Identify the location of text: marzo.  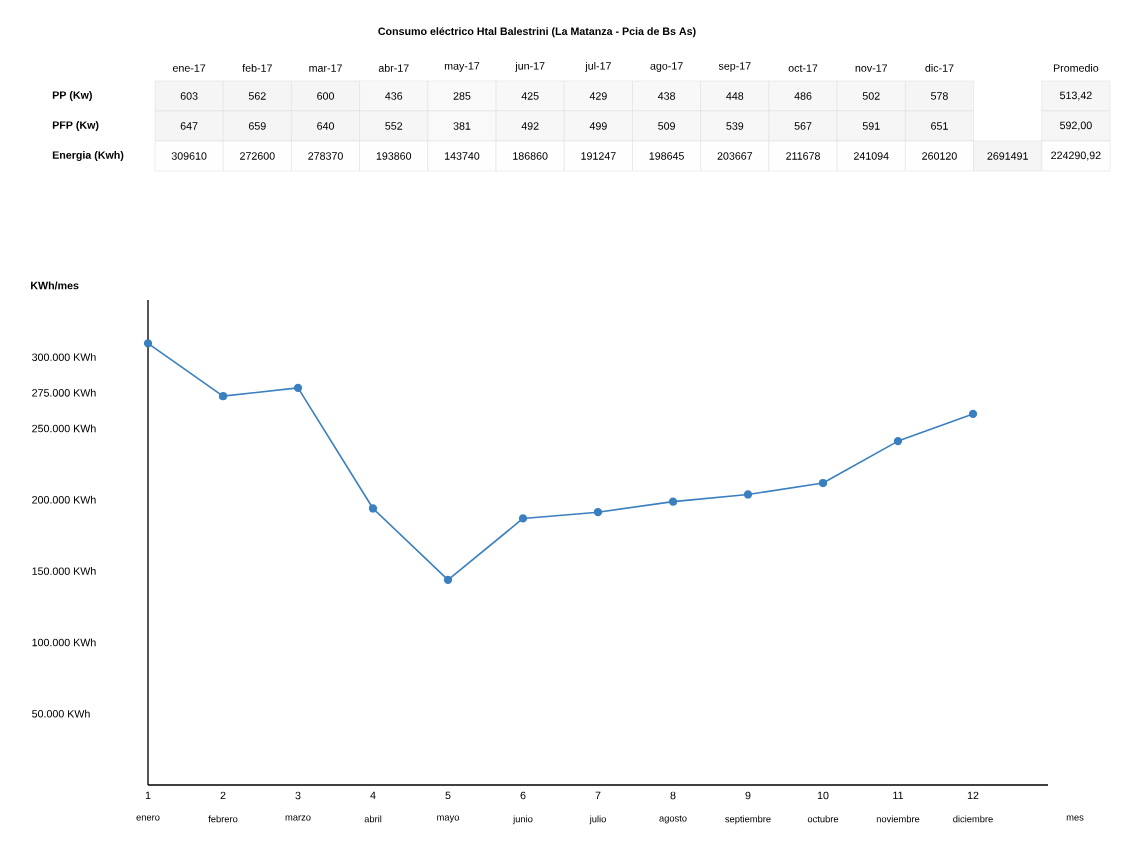
(298, 818).